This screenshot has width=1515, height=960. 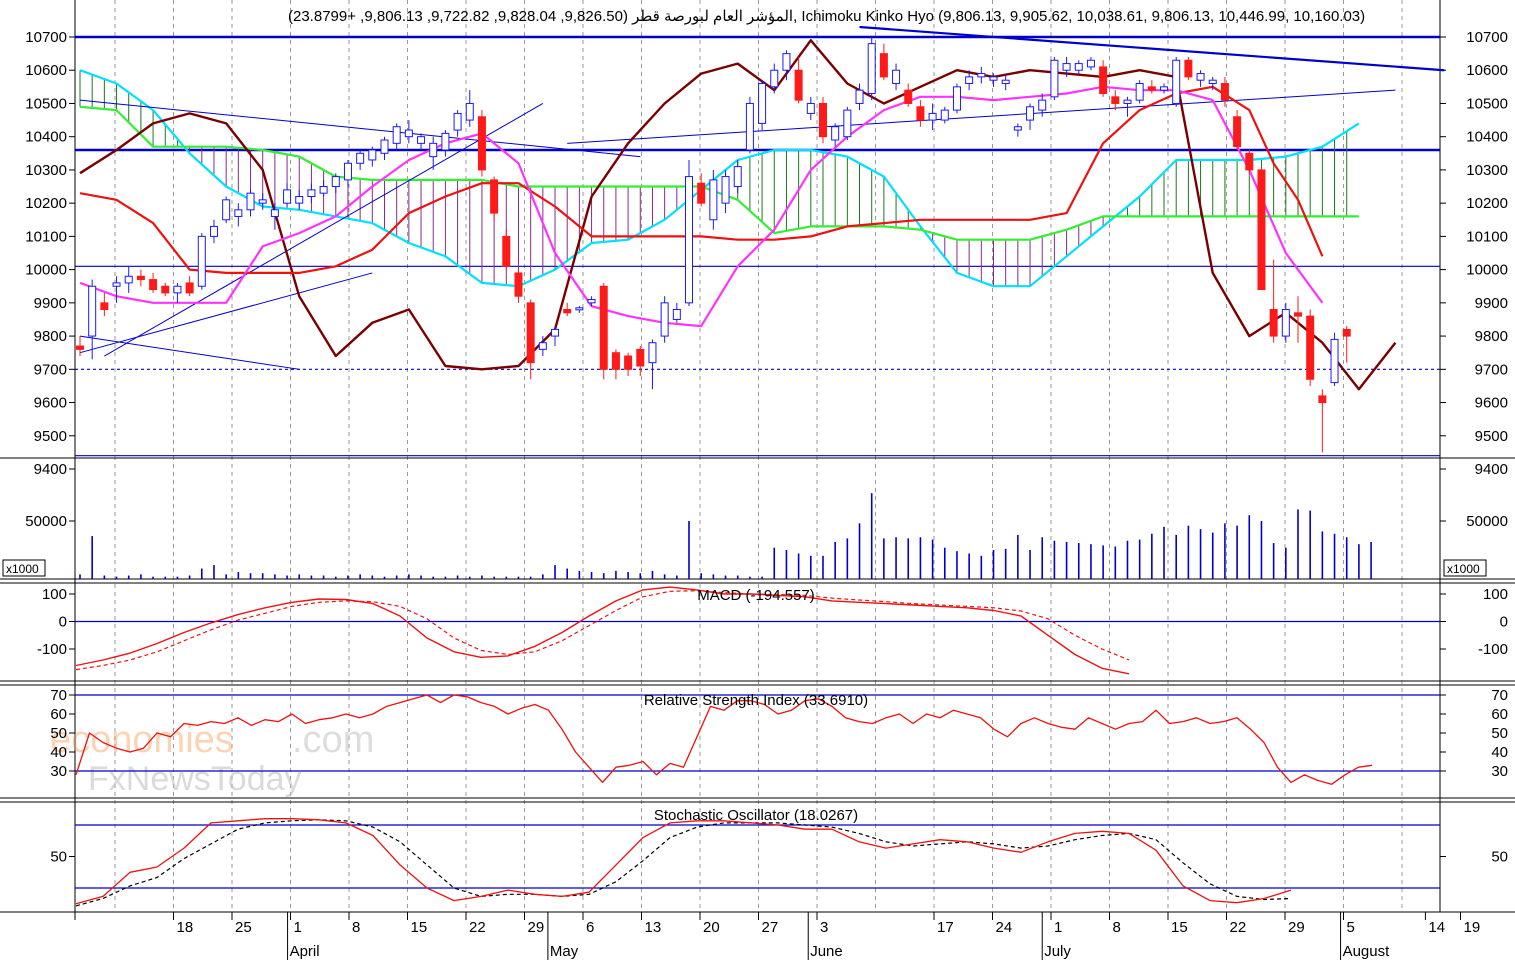 I want to click on month-label: April, so click(x=305, y=951).